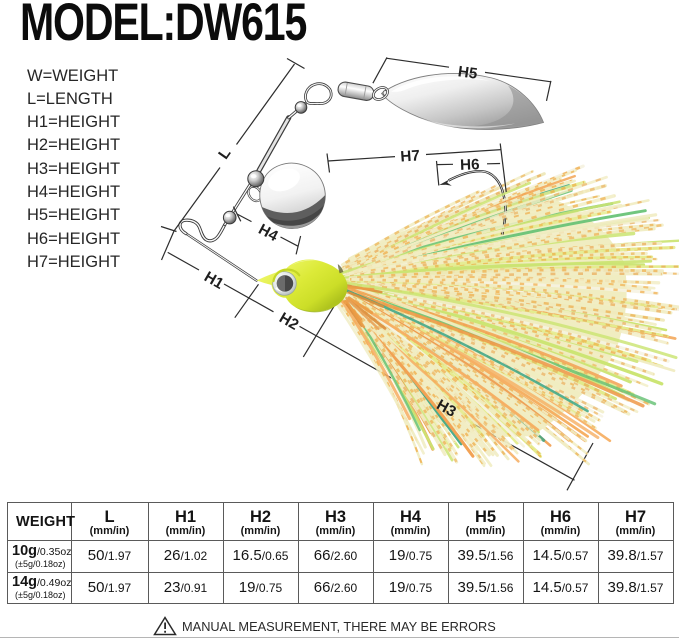  Describe the element at coordinates (468, 73) in the screenshot. I see `svg-text: H5` at that location.